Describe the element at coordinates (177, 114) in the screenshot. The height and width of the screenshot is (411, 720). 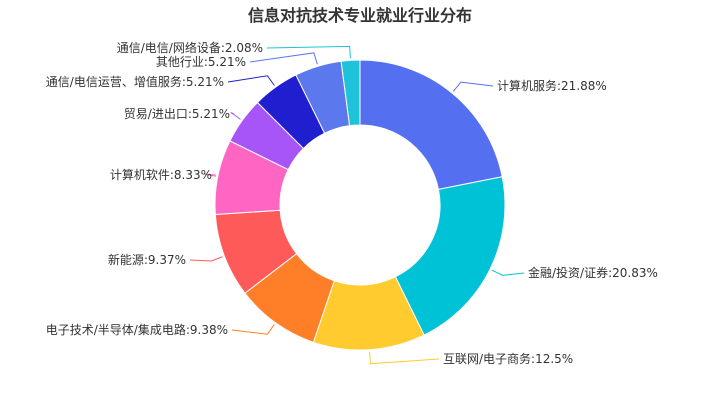
I see `slice-label-7: 贸易/进出口:5.21%` at that location.